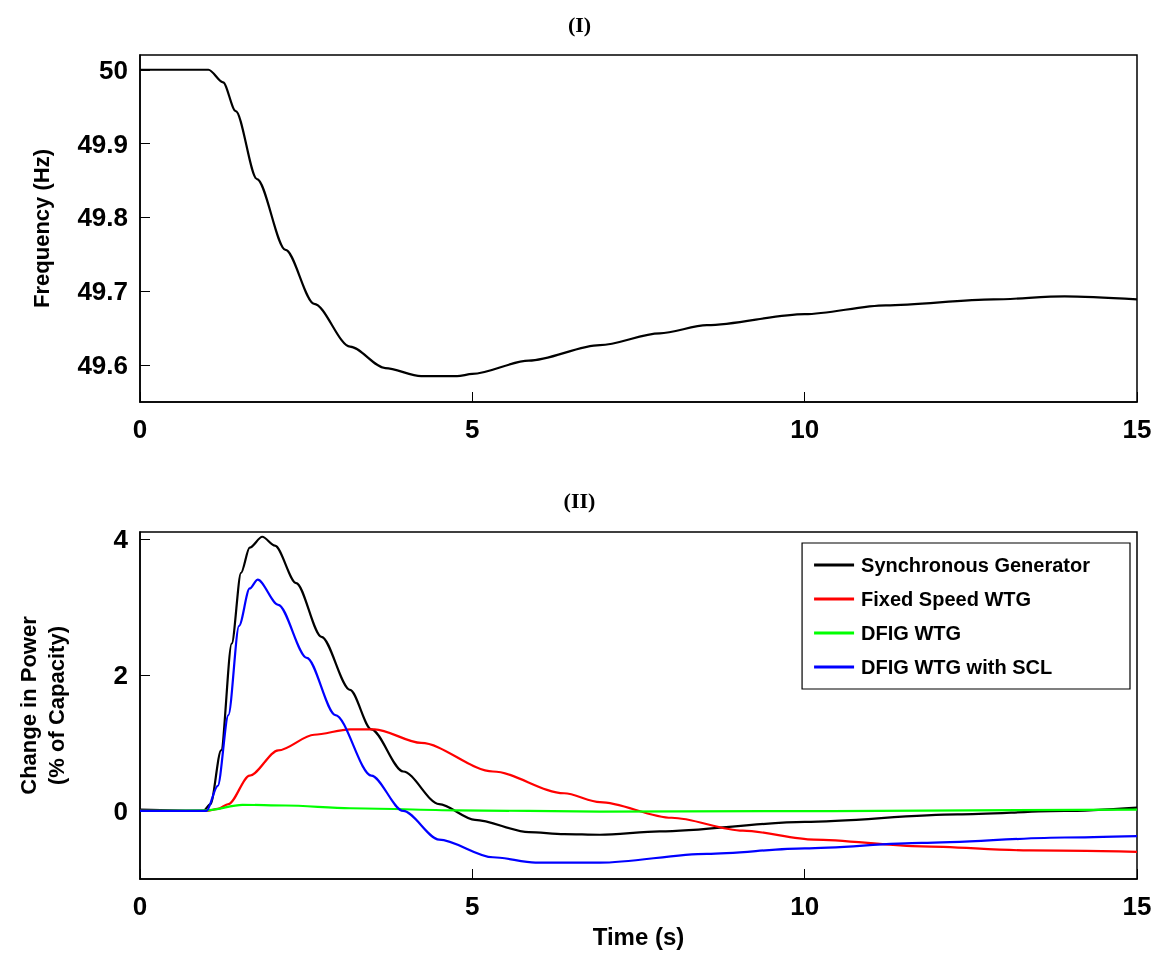  I want to click on y-tick-label: 49.6, so click(102, 365).